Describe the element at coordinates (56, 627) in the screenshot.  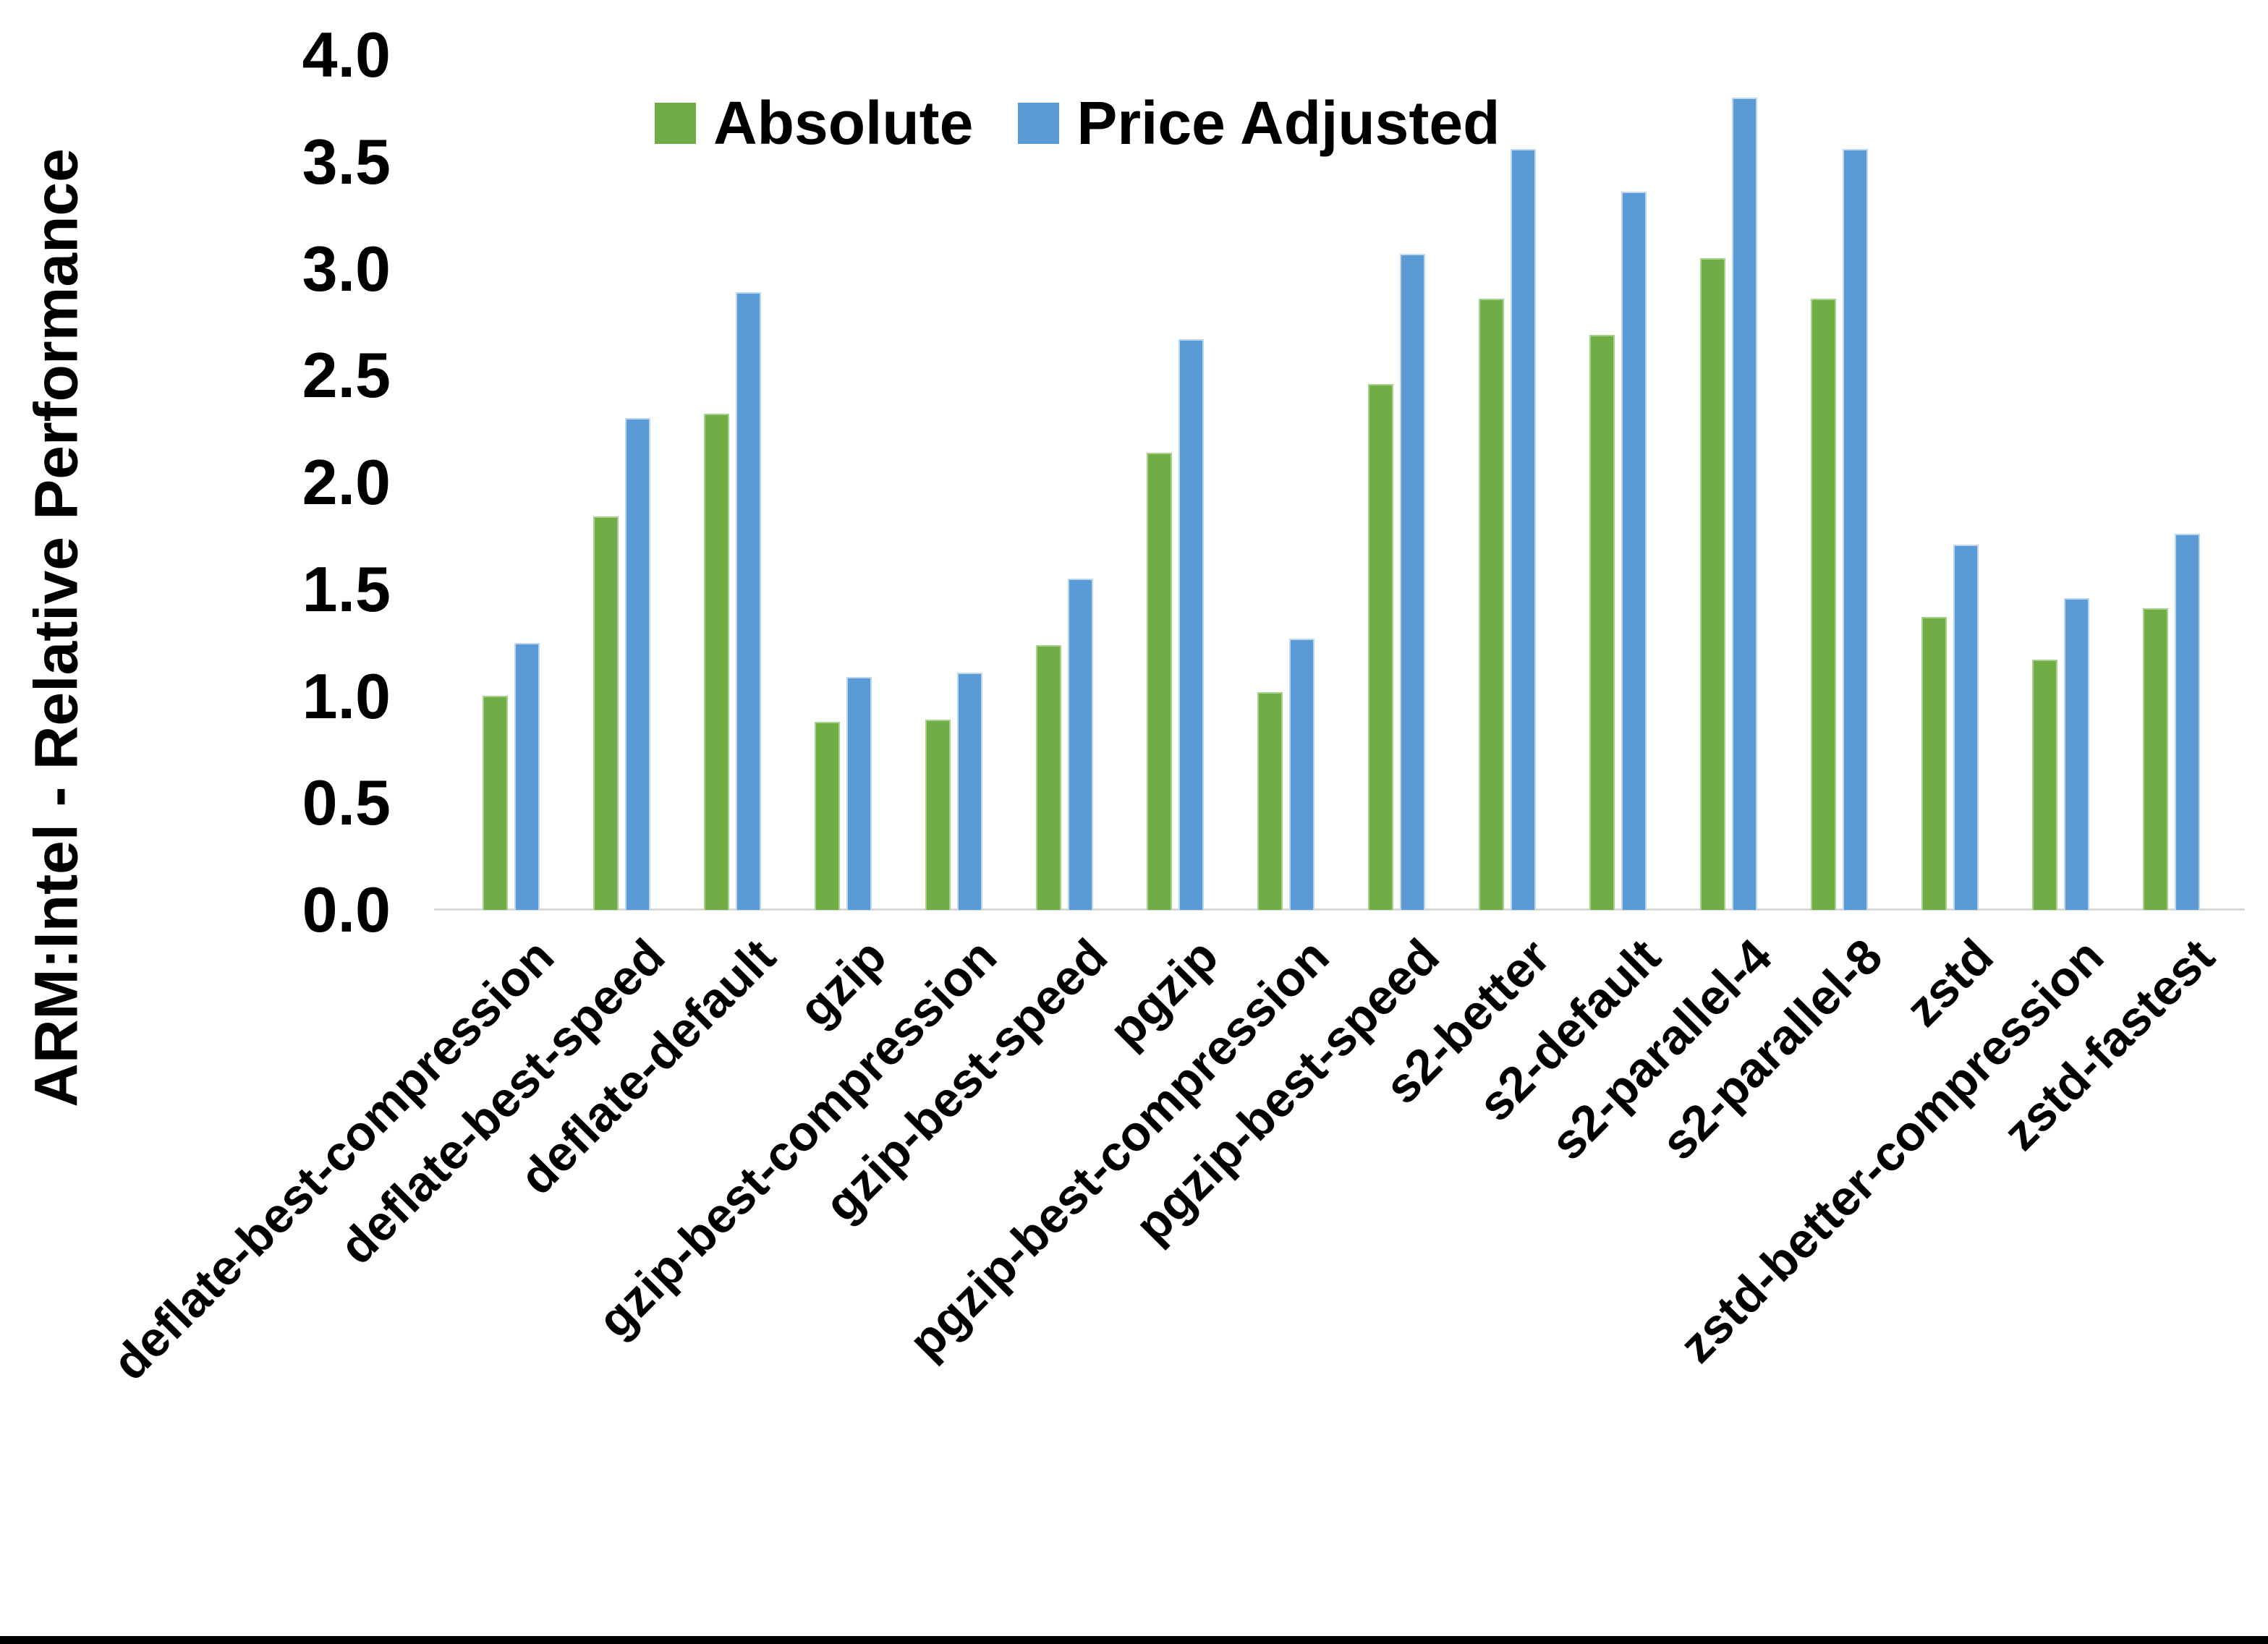
I see `y-axis-title: ARM:Intel - Relative Performance` at that location.